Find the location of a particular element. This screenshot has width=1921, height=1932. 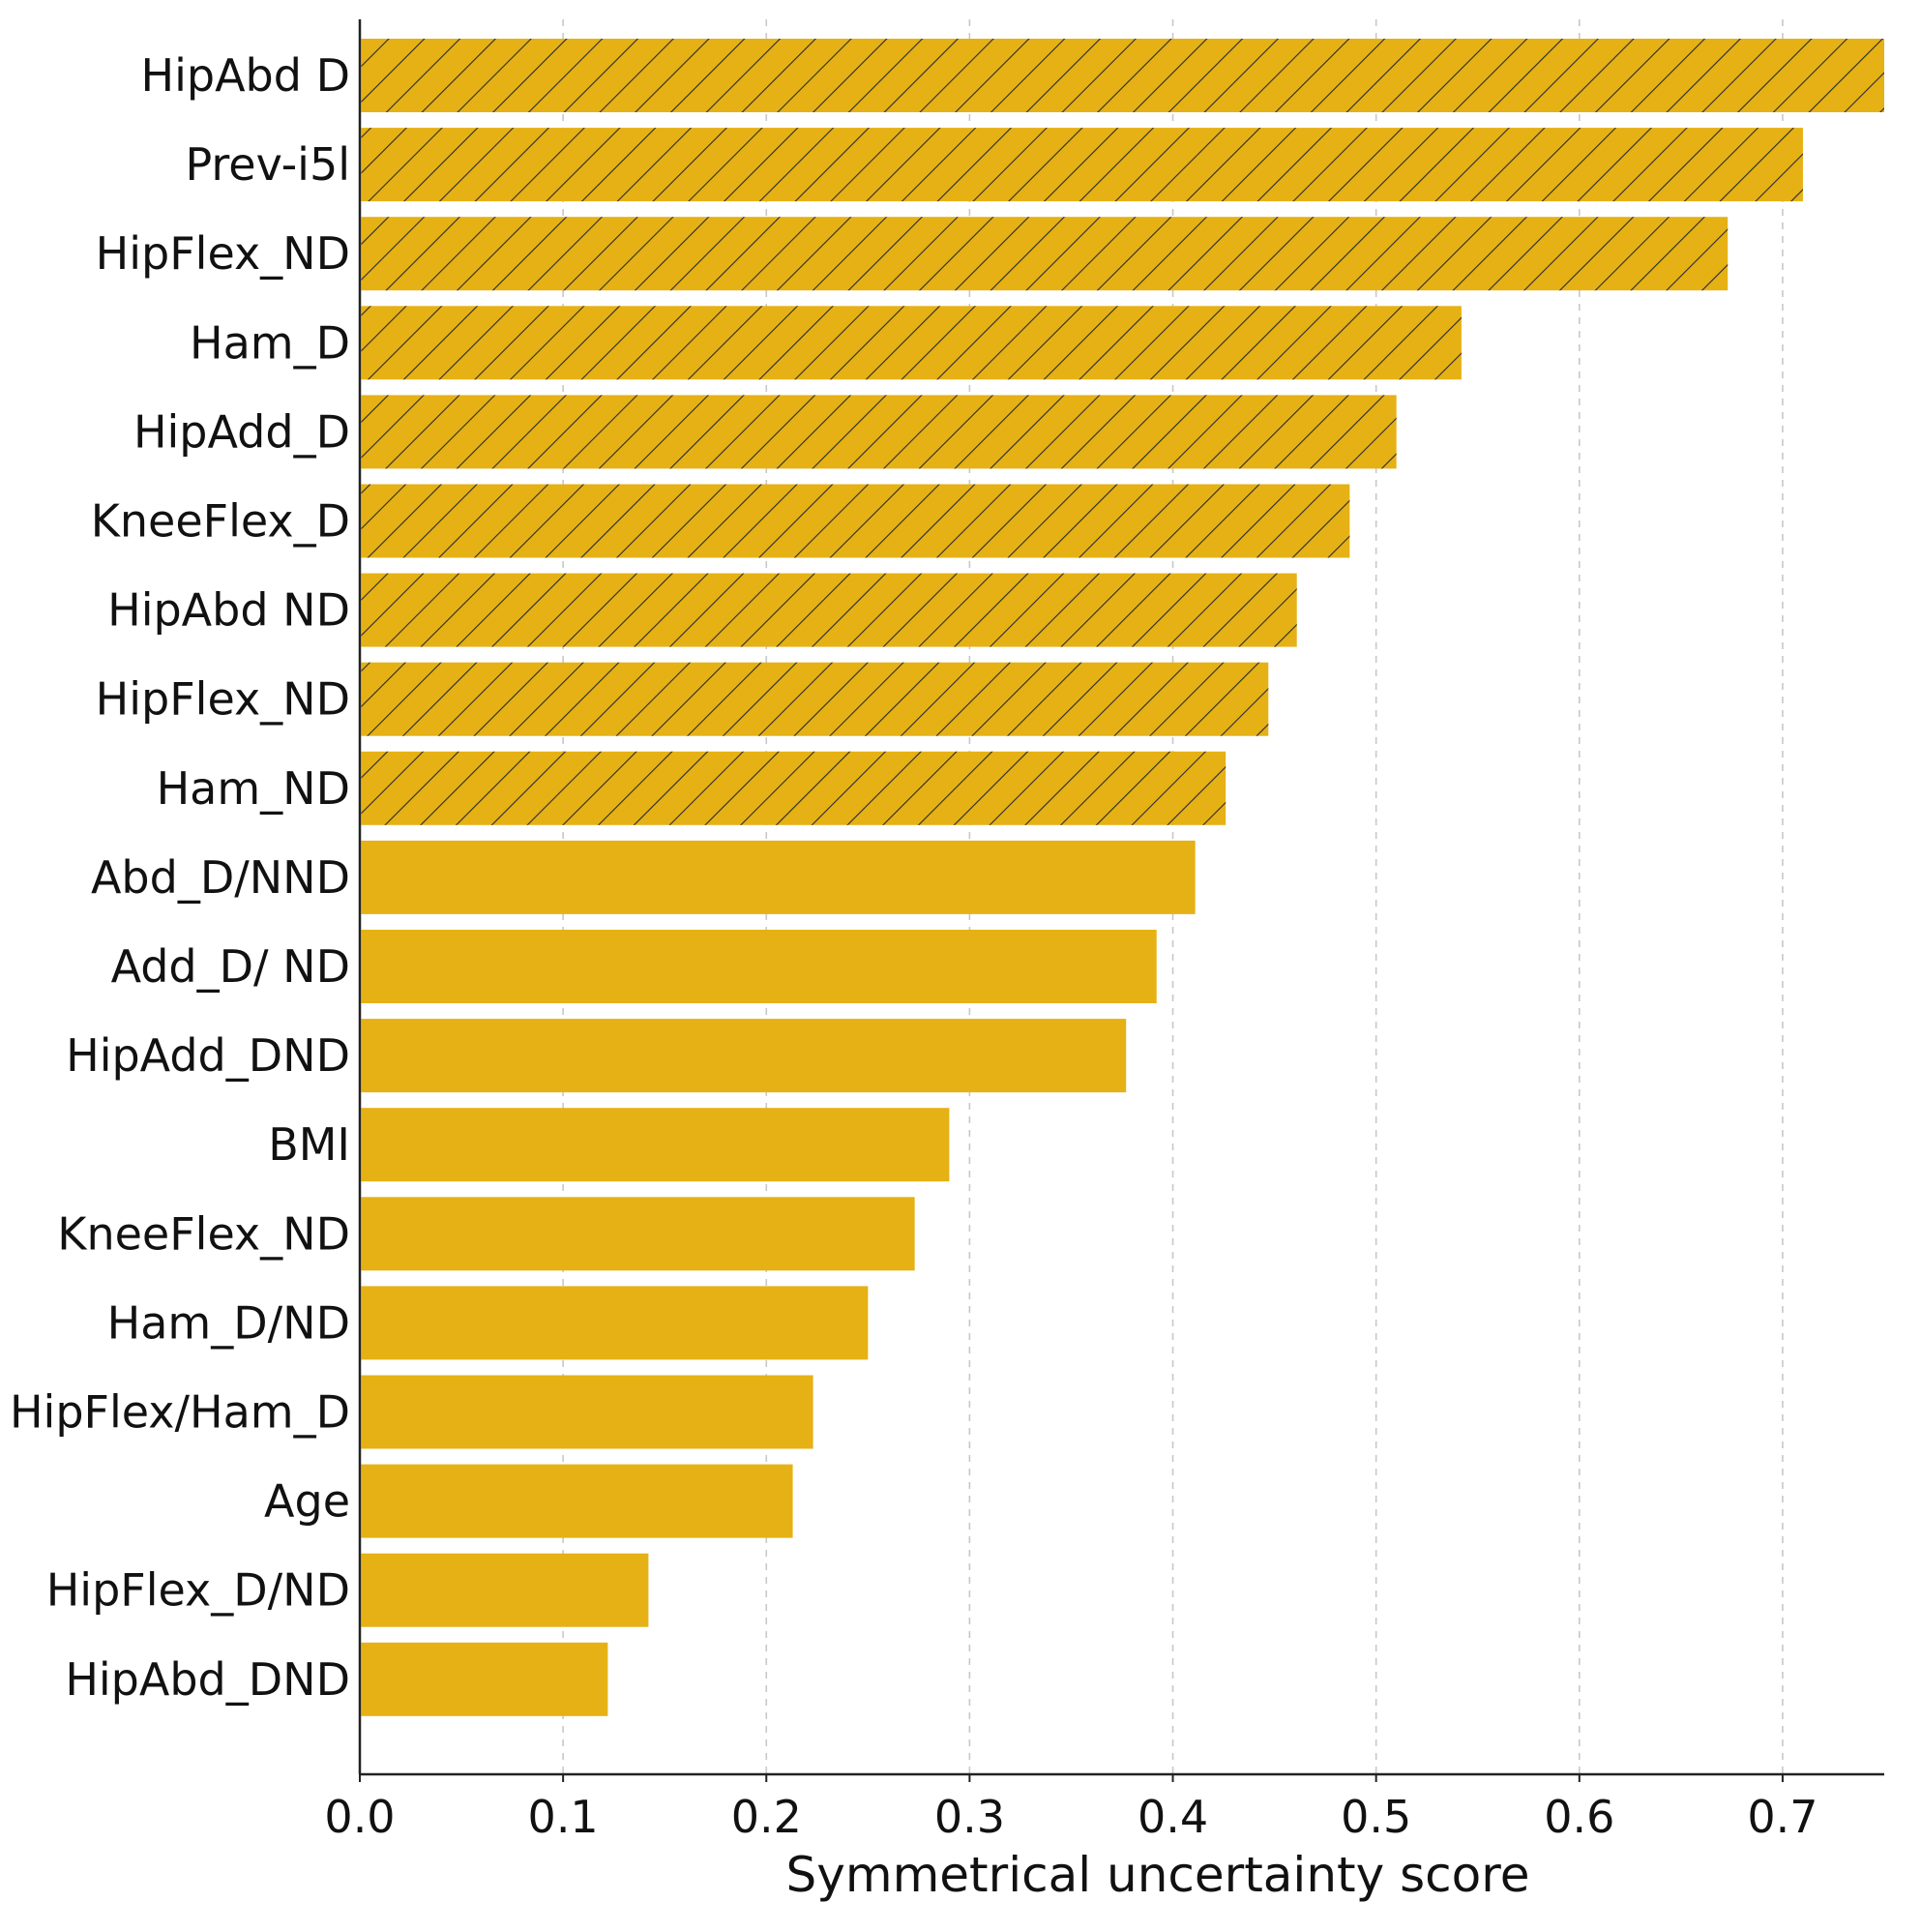

x-tick-label: 0.5 is located at coordinates (1376, 1817).